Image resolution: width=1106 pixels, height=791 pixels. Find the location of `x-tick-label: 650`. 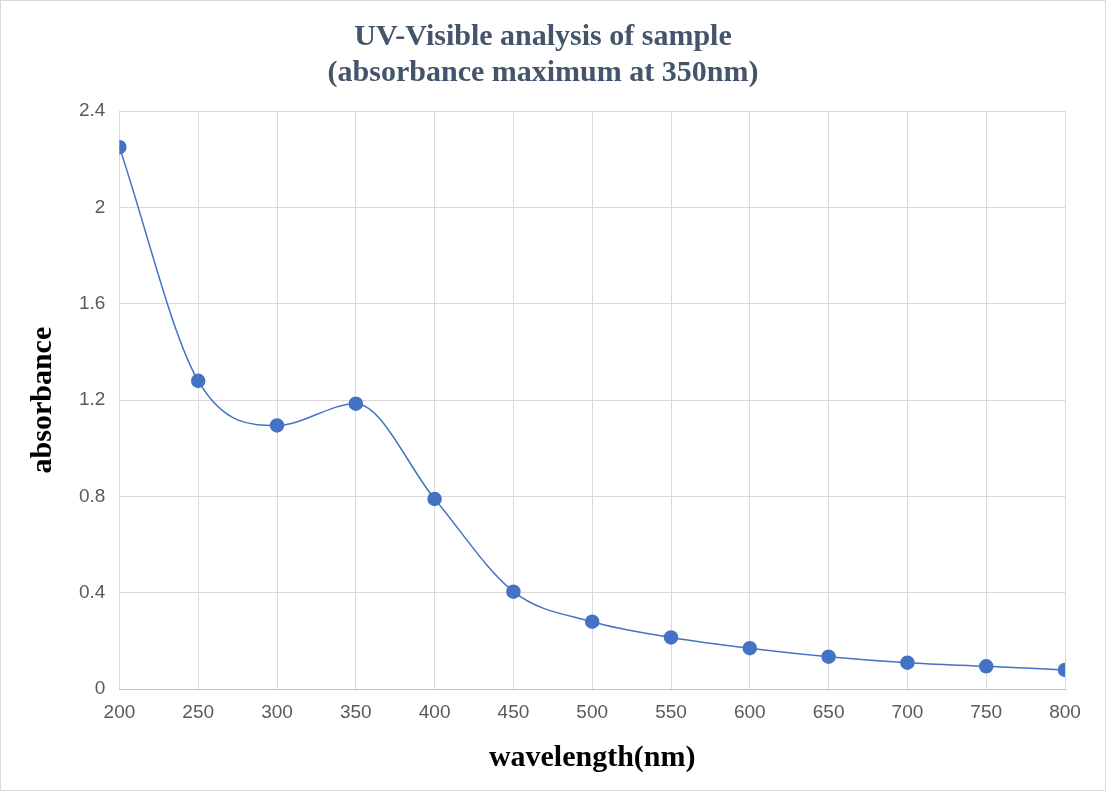

x-tick-label: 650 is located at coordinates (828, 711).